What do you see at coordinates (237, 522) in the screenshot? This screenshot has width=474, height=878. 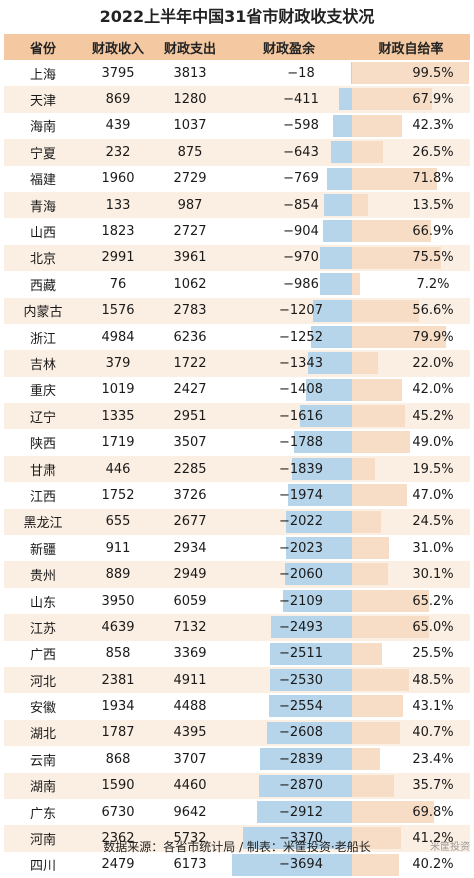 I see `table-row: 黑龙江 655 2677 −2022 24.5%` at bounding box center [237, 522].